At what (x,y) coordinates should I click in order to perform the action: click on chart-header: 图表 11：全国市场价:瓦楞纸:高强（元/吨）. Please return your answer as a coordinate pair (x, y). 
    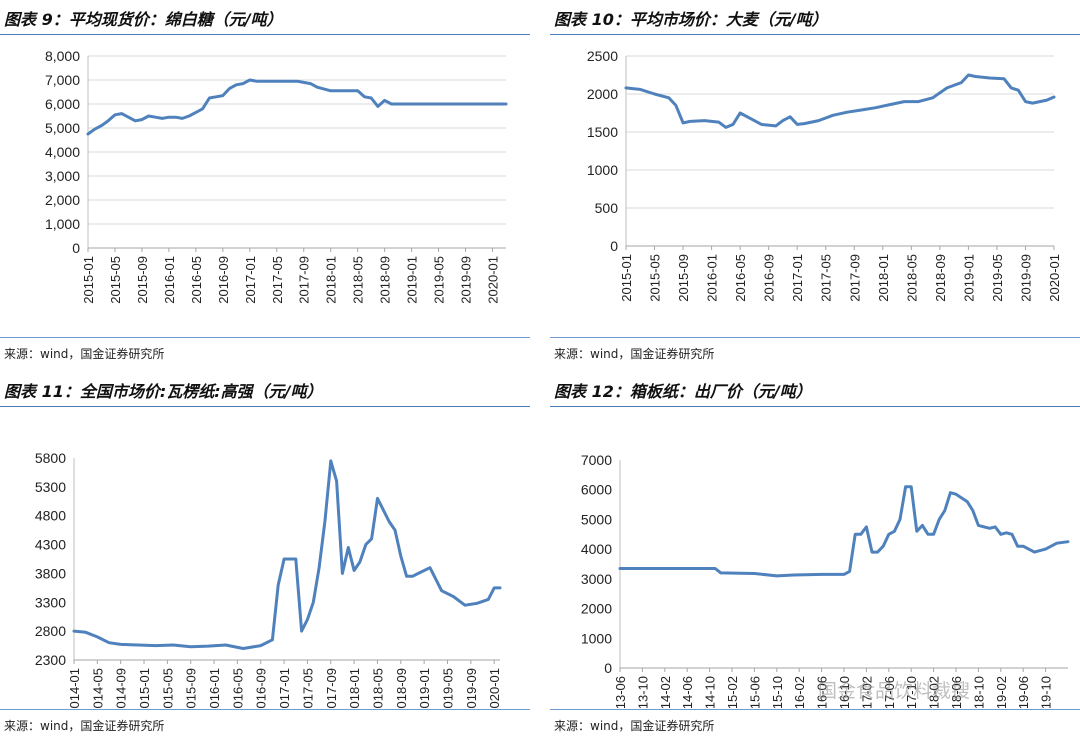
    Looking at the image, I should click on (265, 389).